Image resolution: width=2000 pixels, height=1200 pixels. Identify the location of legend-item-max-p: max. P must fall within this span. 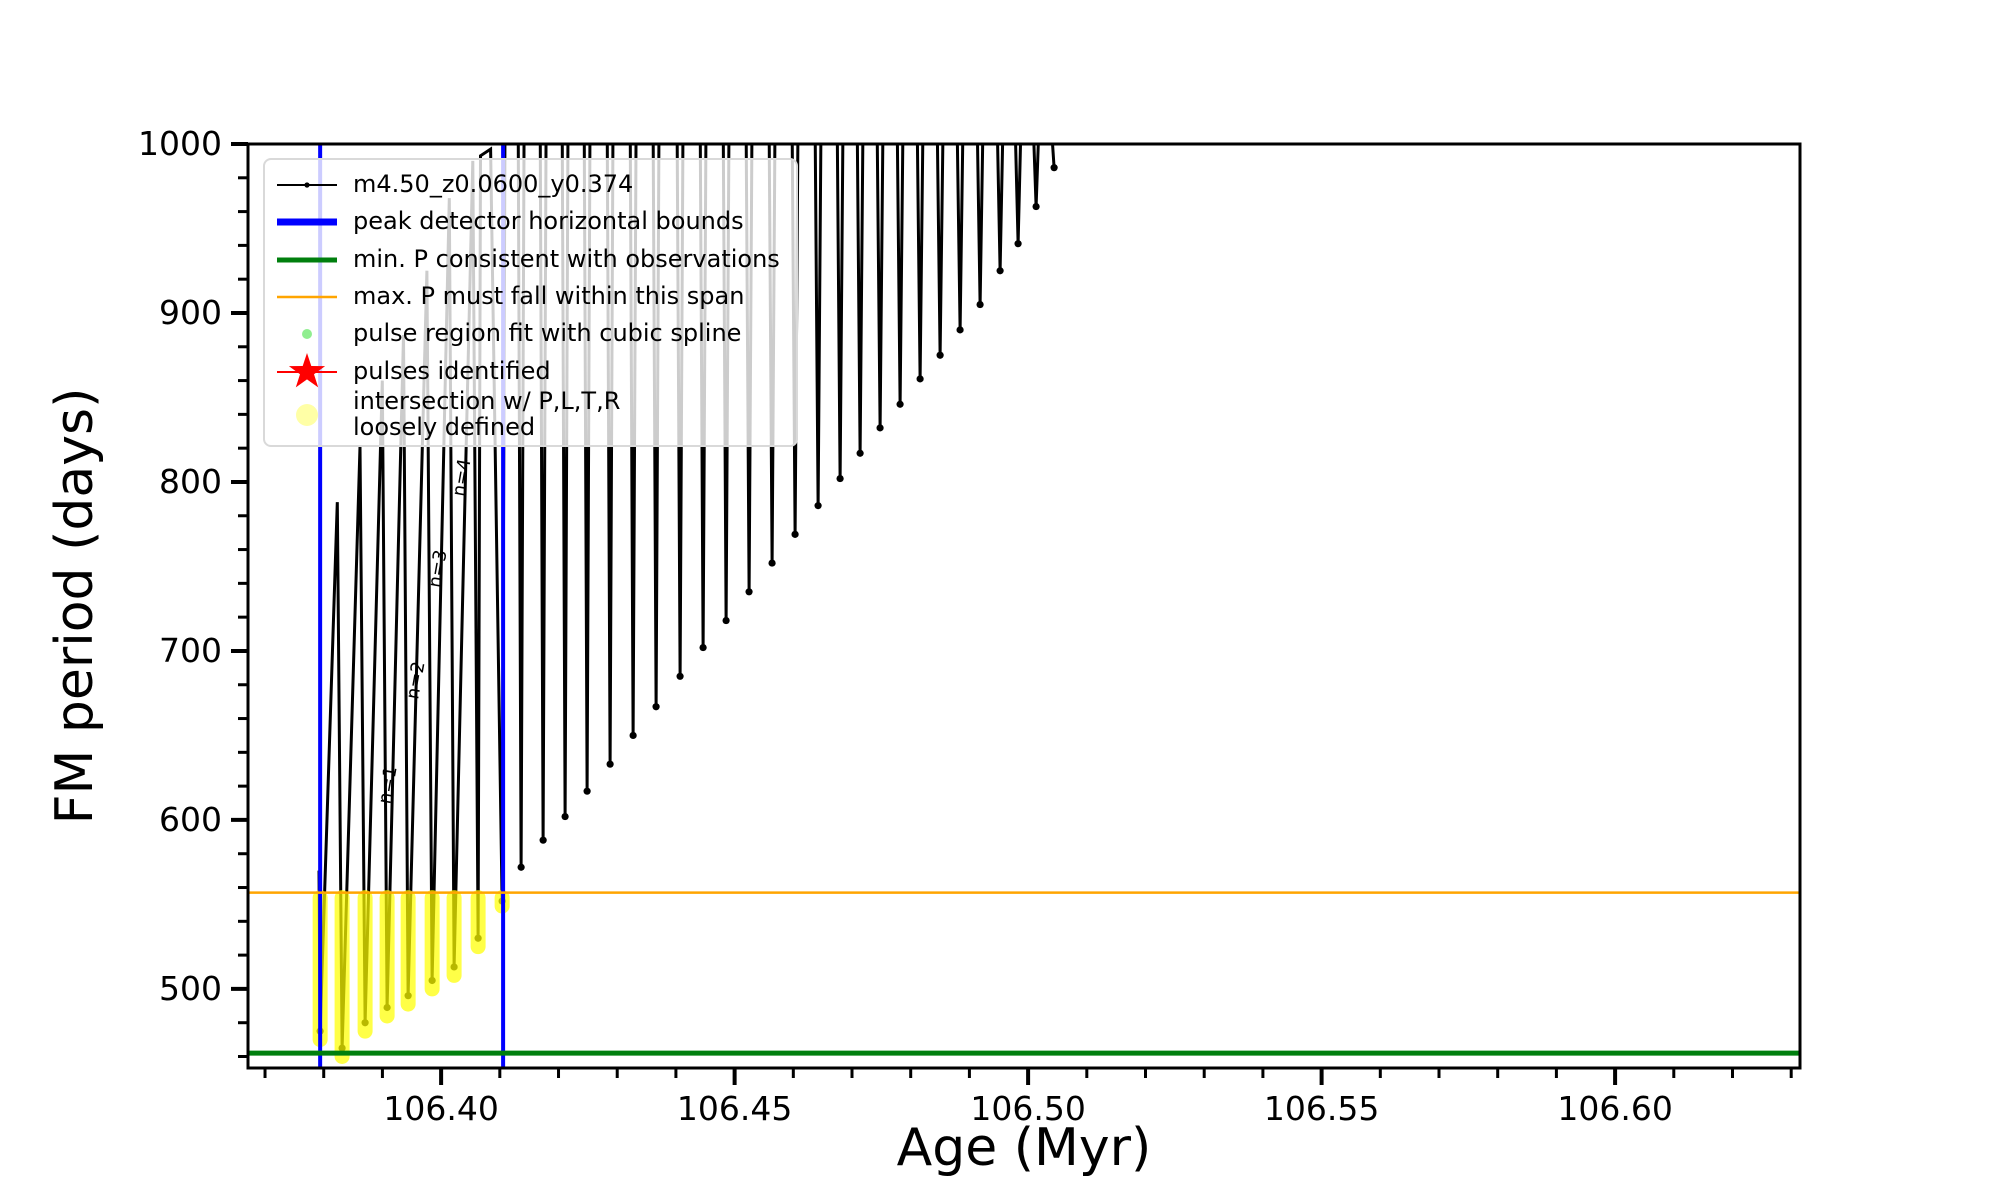
(530, 296).